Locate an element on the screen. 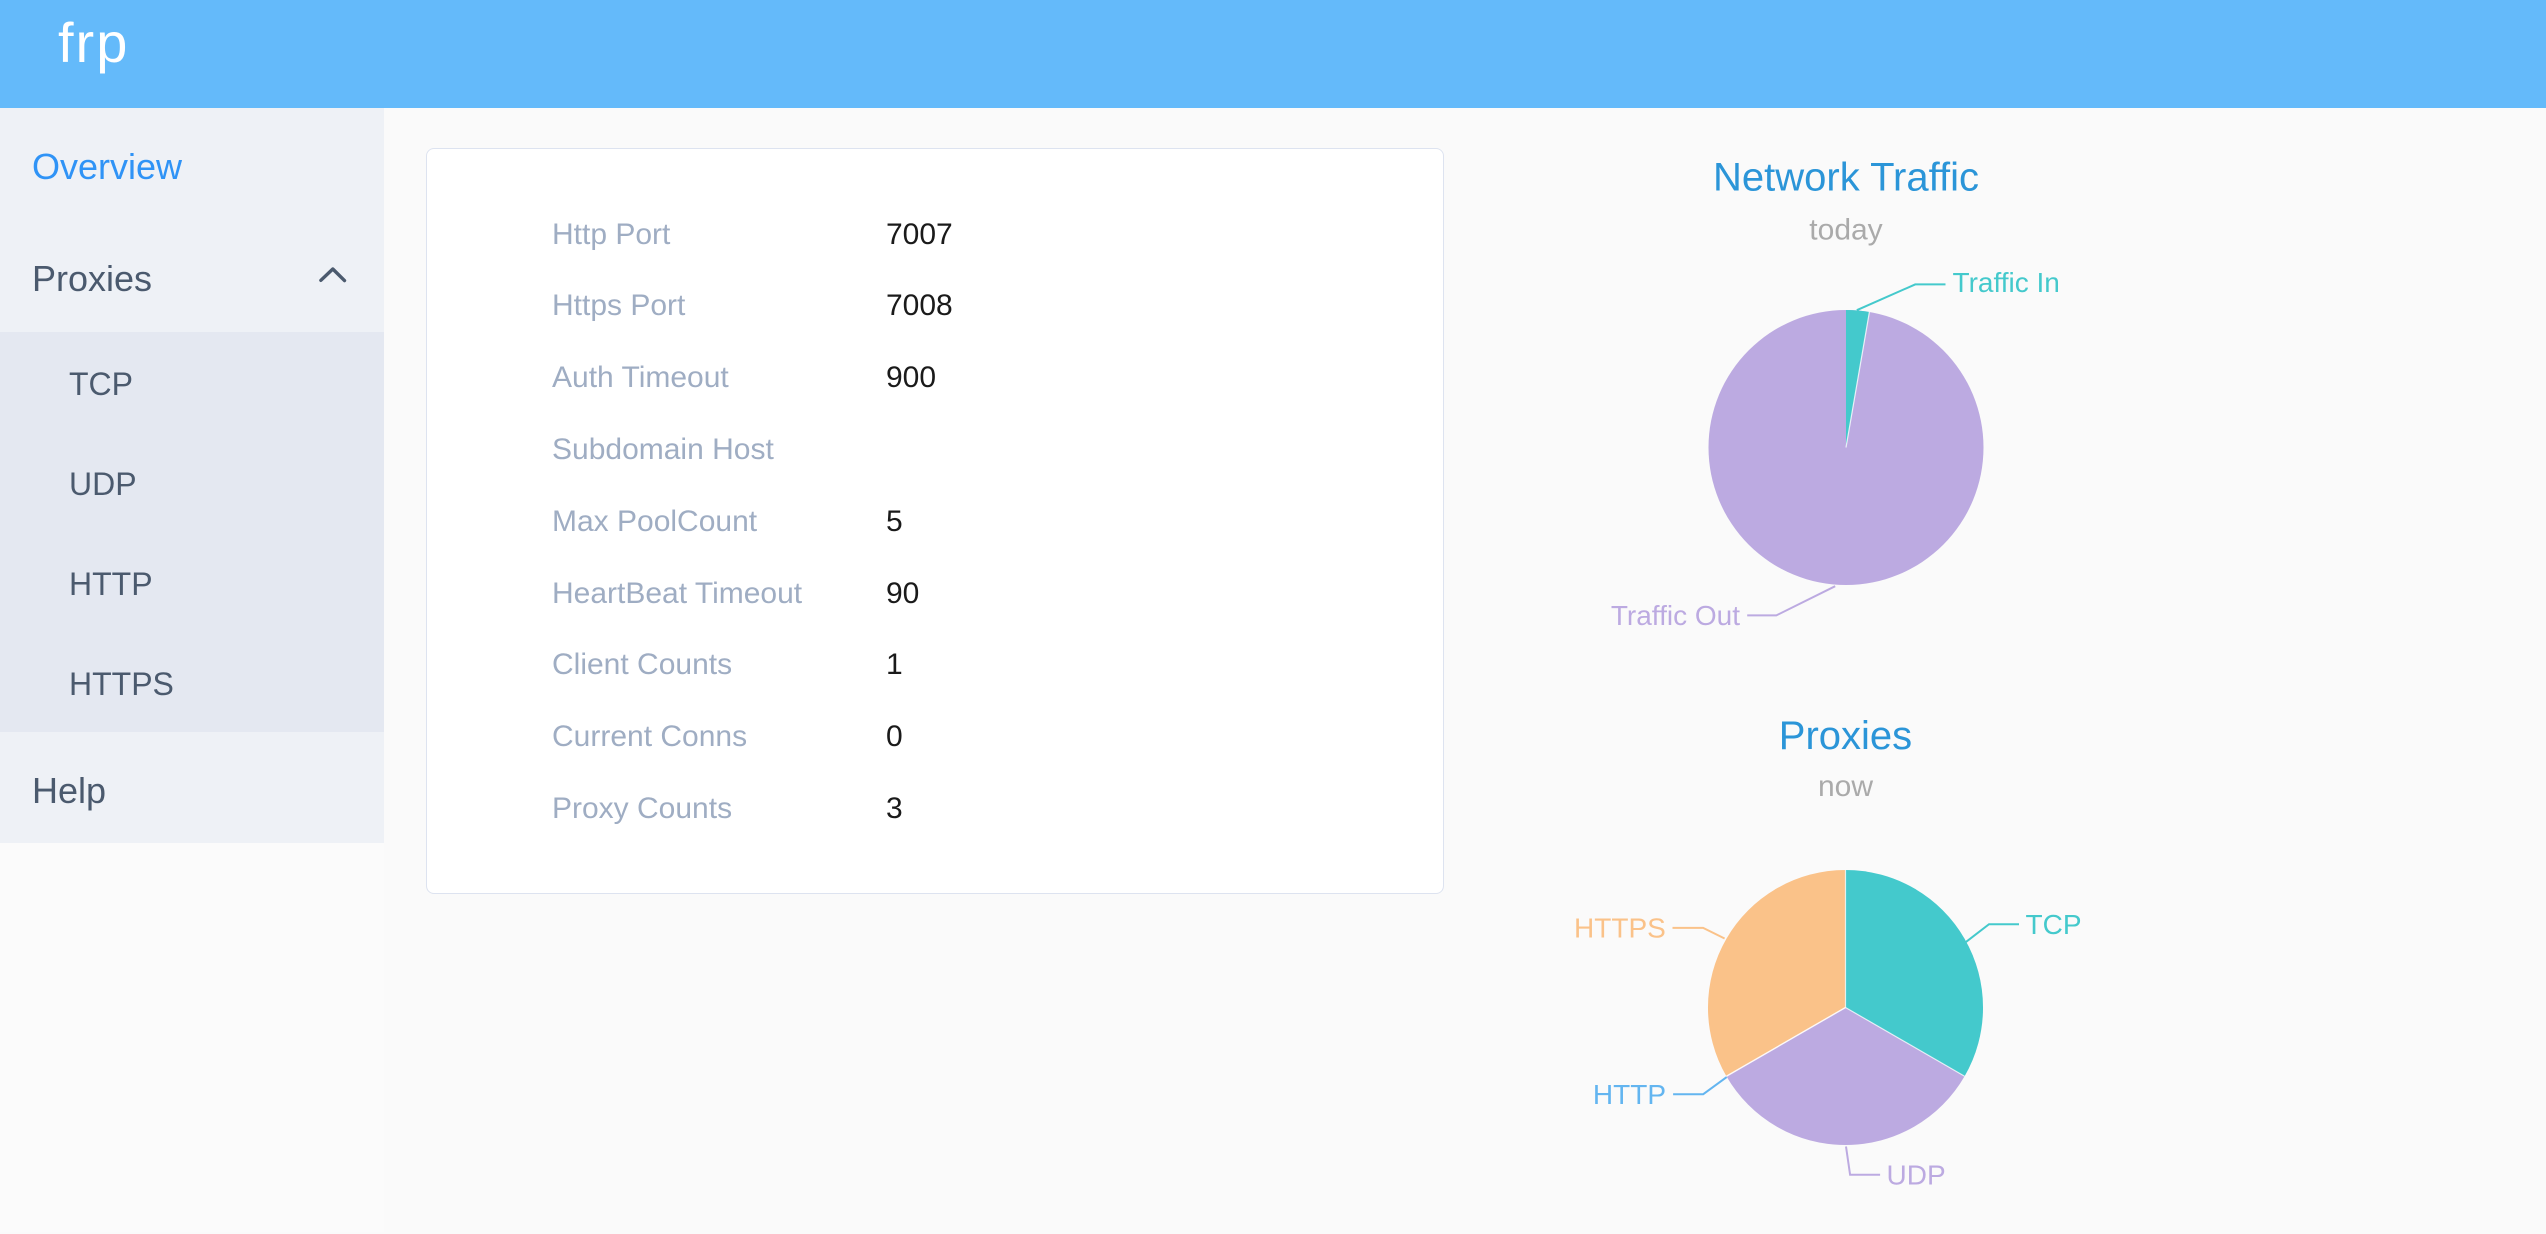 Image resolution: width=2546 pixels, height=1234 pixels. svg-text: HTTP is located at coordinates (1629, 1094).